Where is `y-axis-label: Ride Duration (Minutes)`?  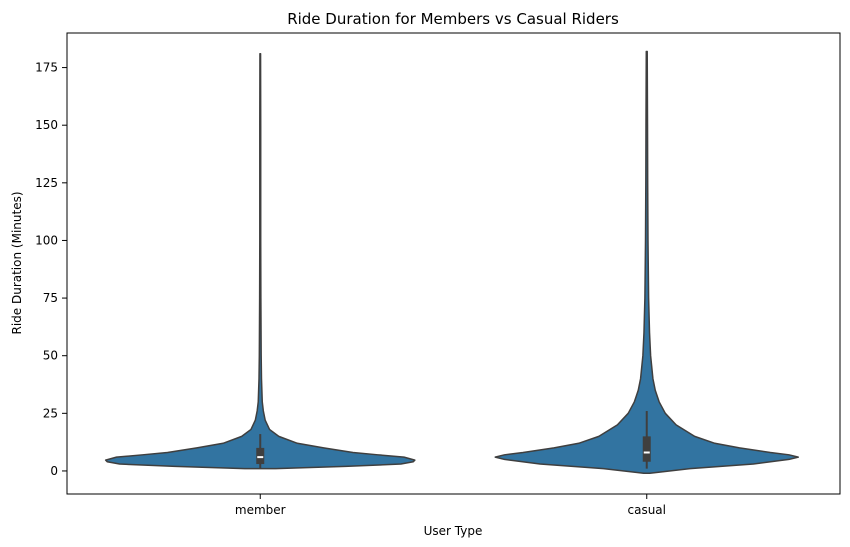 y-axis-label: Ride Duration (Minutes) is located at coordinates (17, 262).